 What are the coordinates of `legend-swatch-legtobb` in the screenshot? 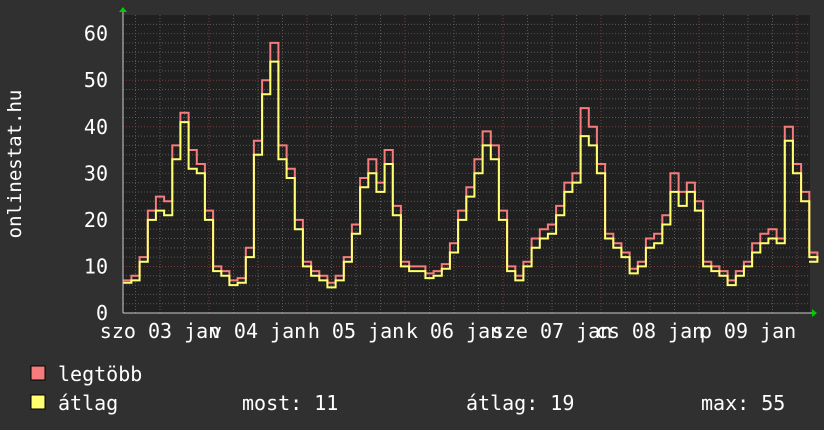 It's located at (38, 373).